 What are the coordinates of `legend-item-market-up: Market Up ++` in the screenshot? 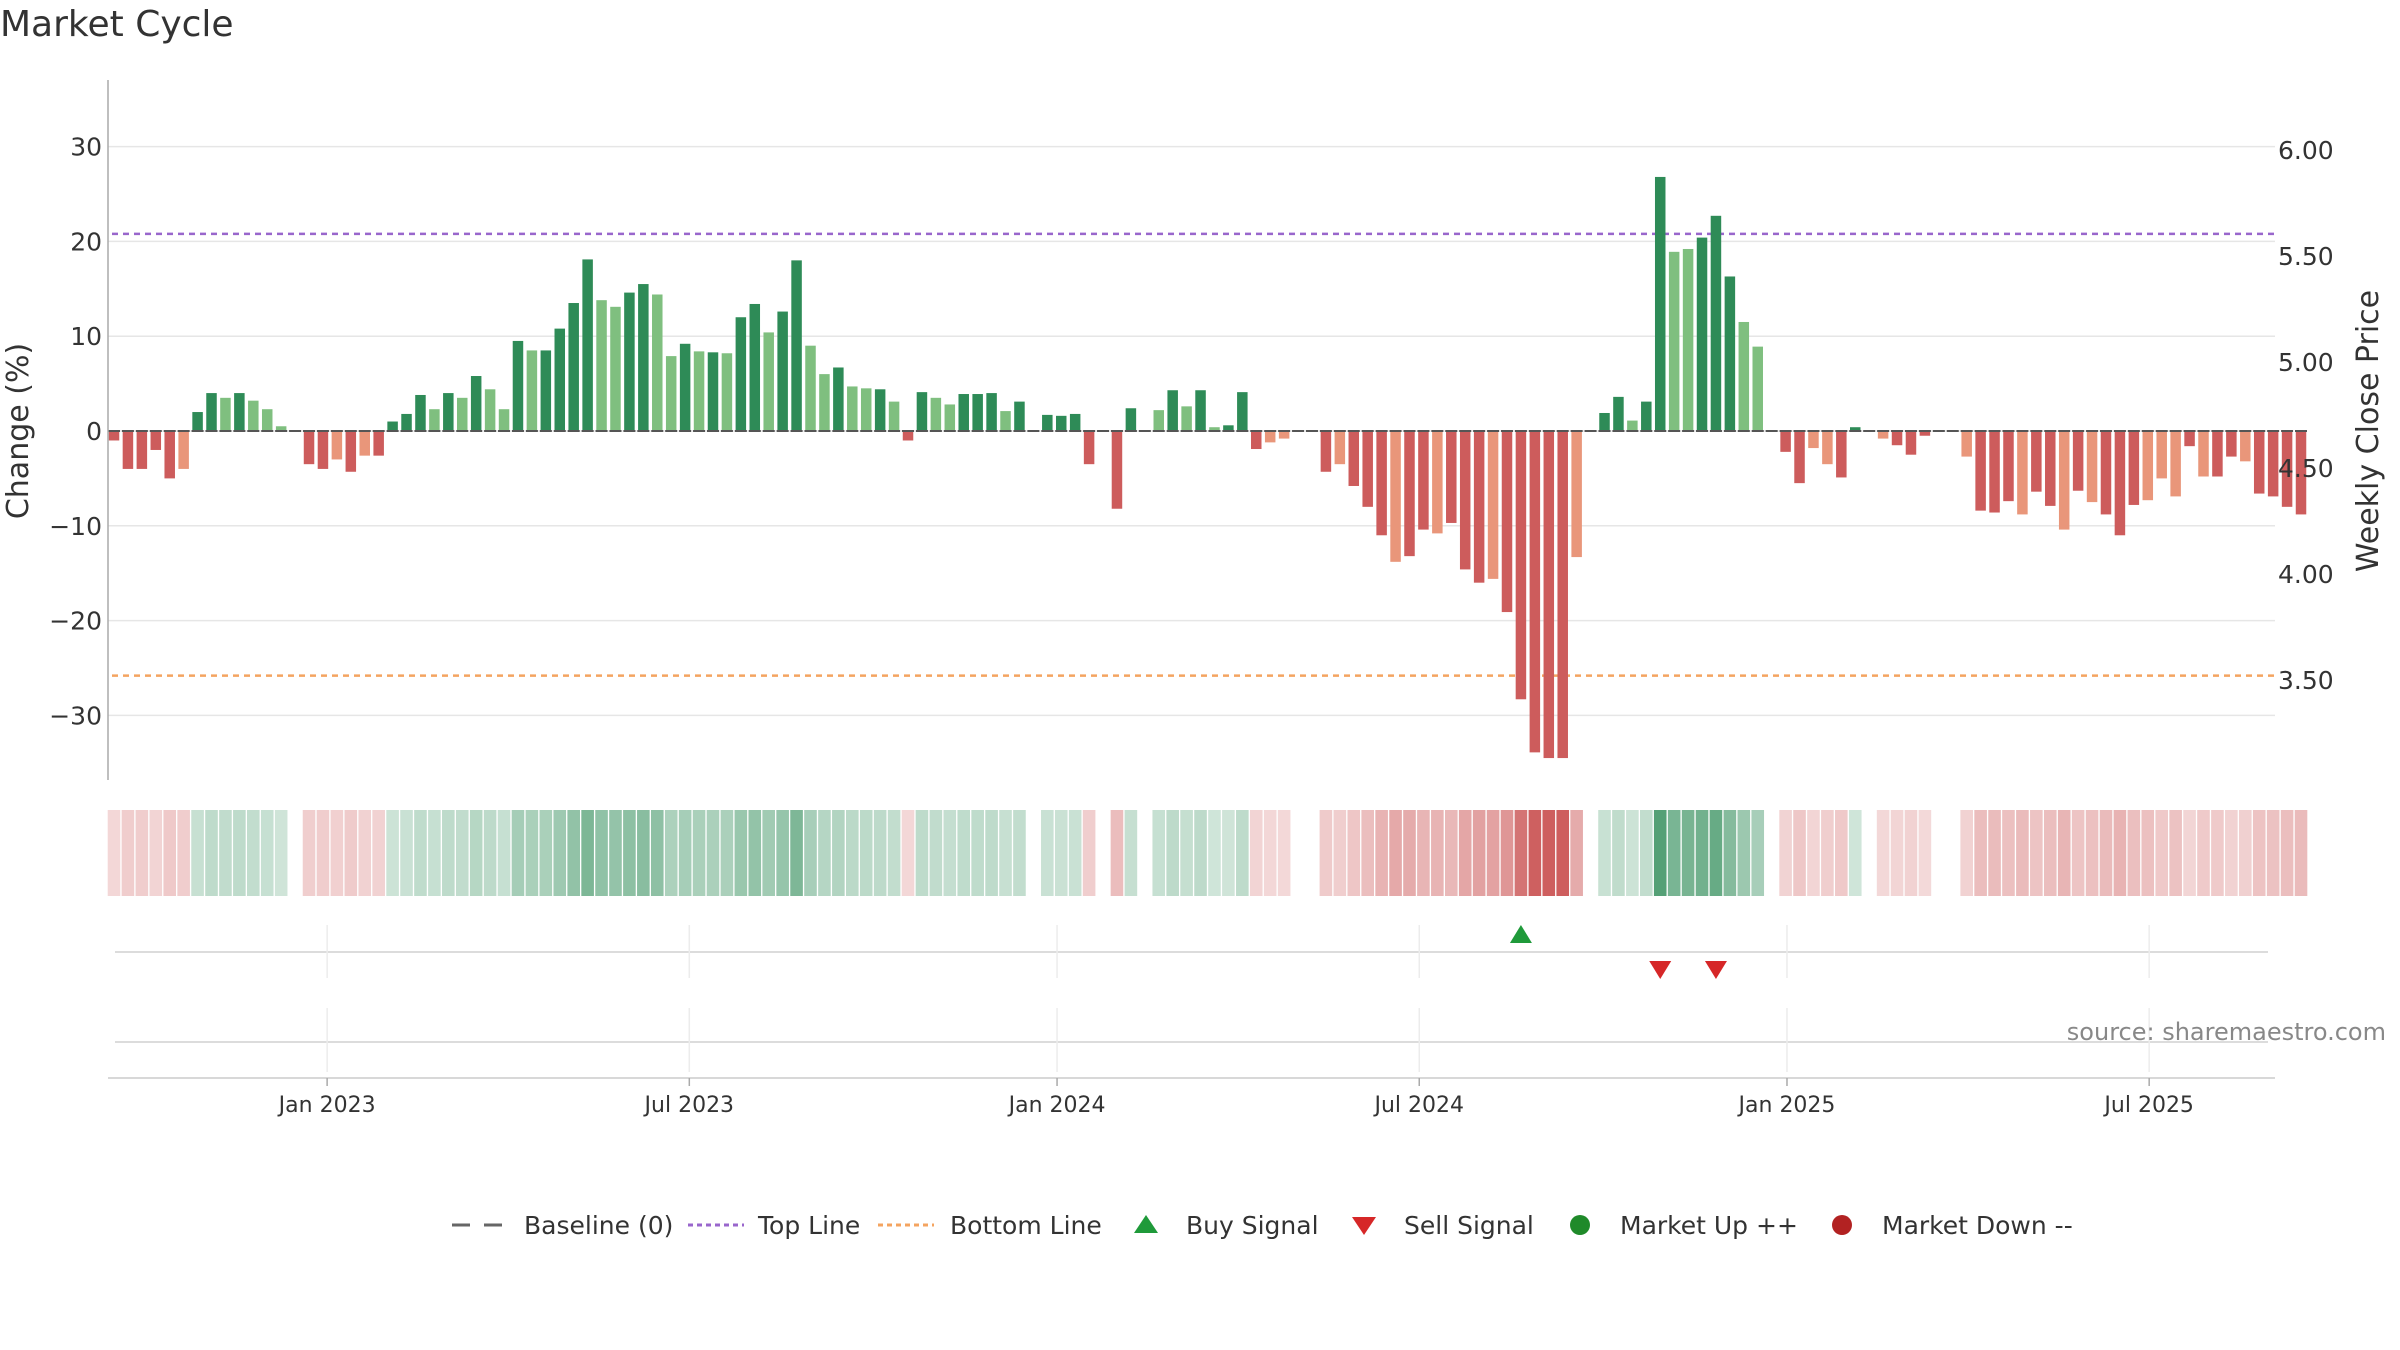 It's located at (1684, 1225).